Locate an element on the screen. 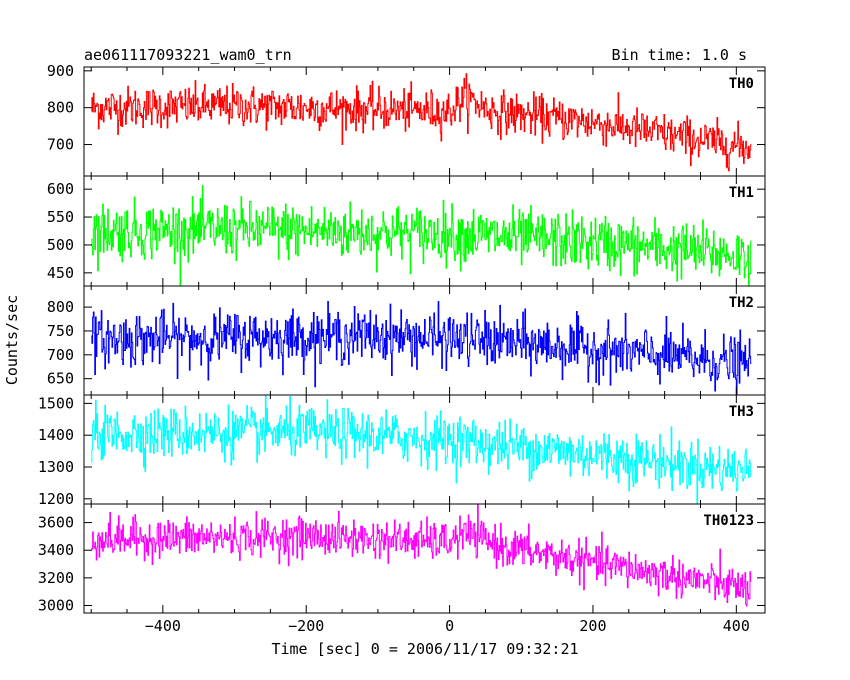 The width and height of the screenshot is (850, 680). x-tick-label: −200 is located at coordinates (306, 626).